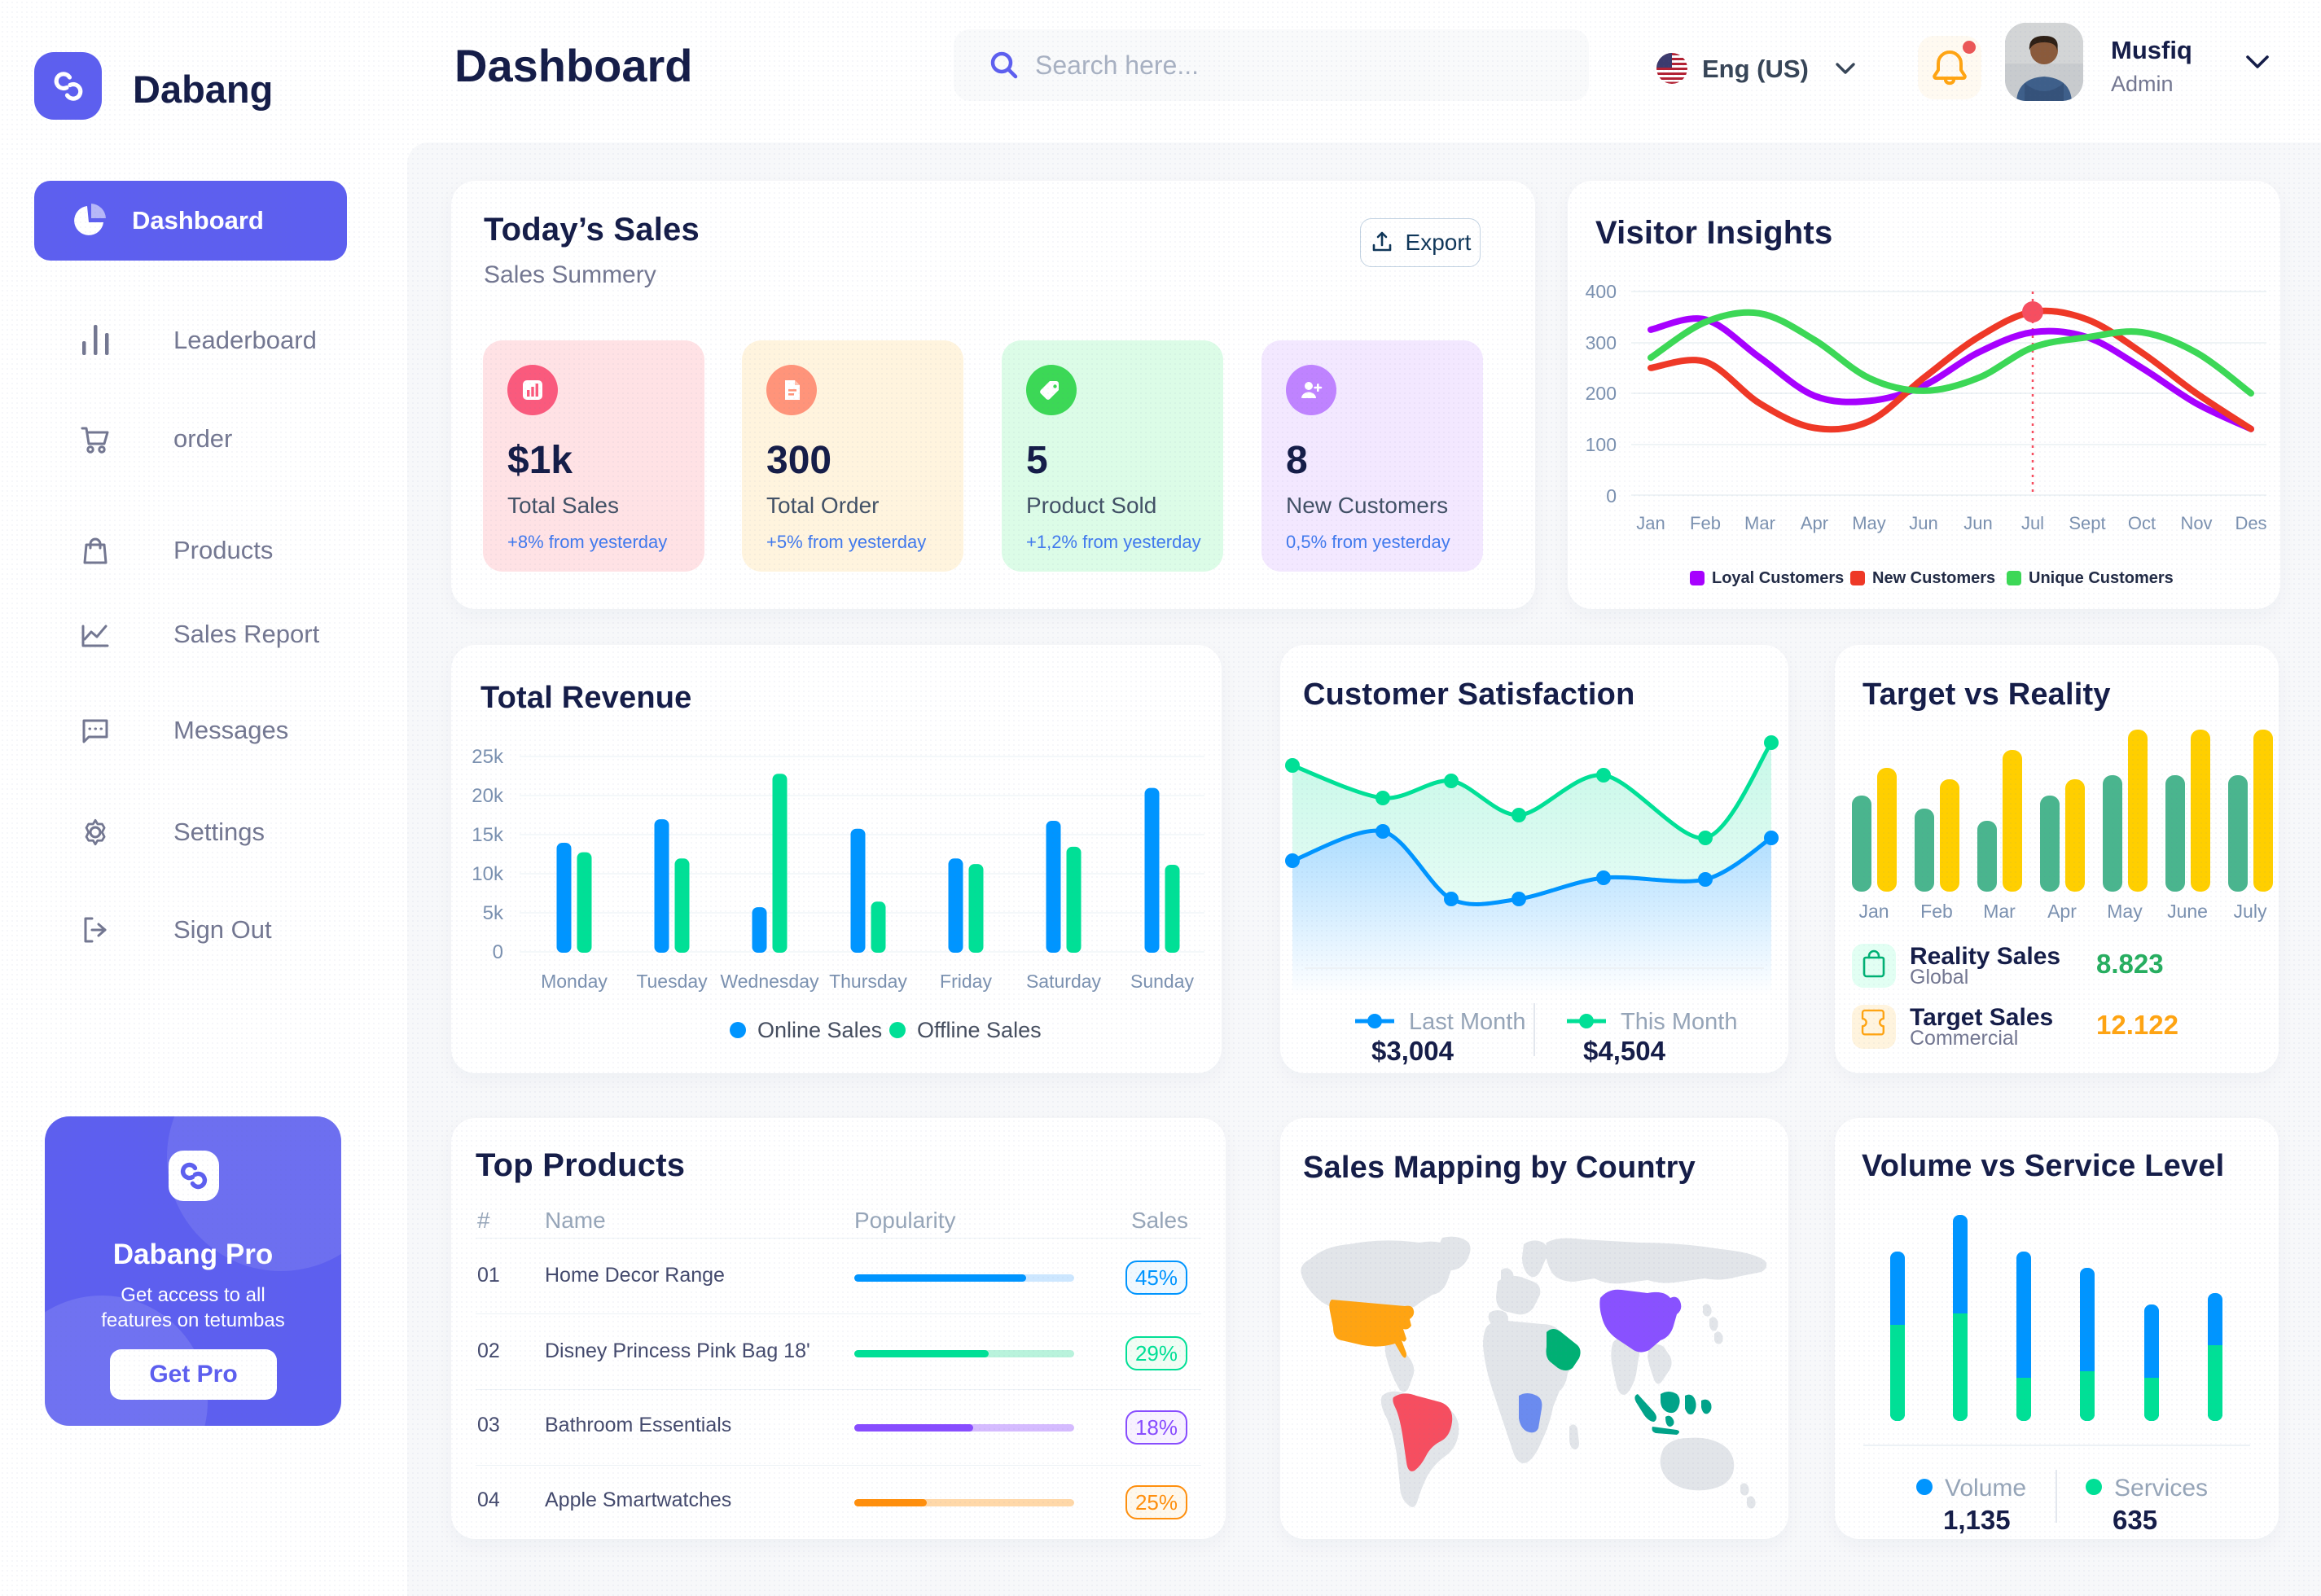  I want to click on svg-text: Target Sales, so click(1981, 1017).